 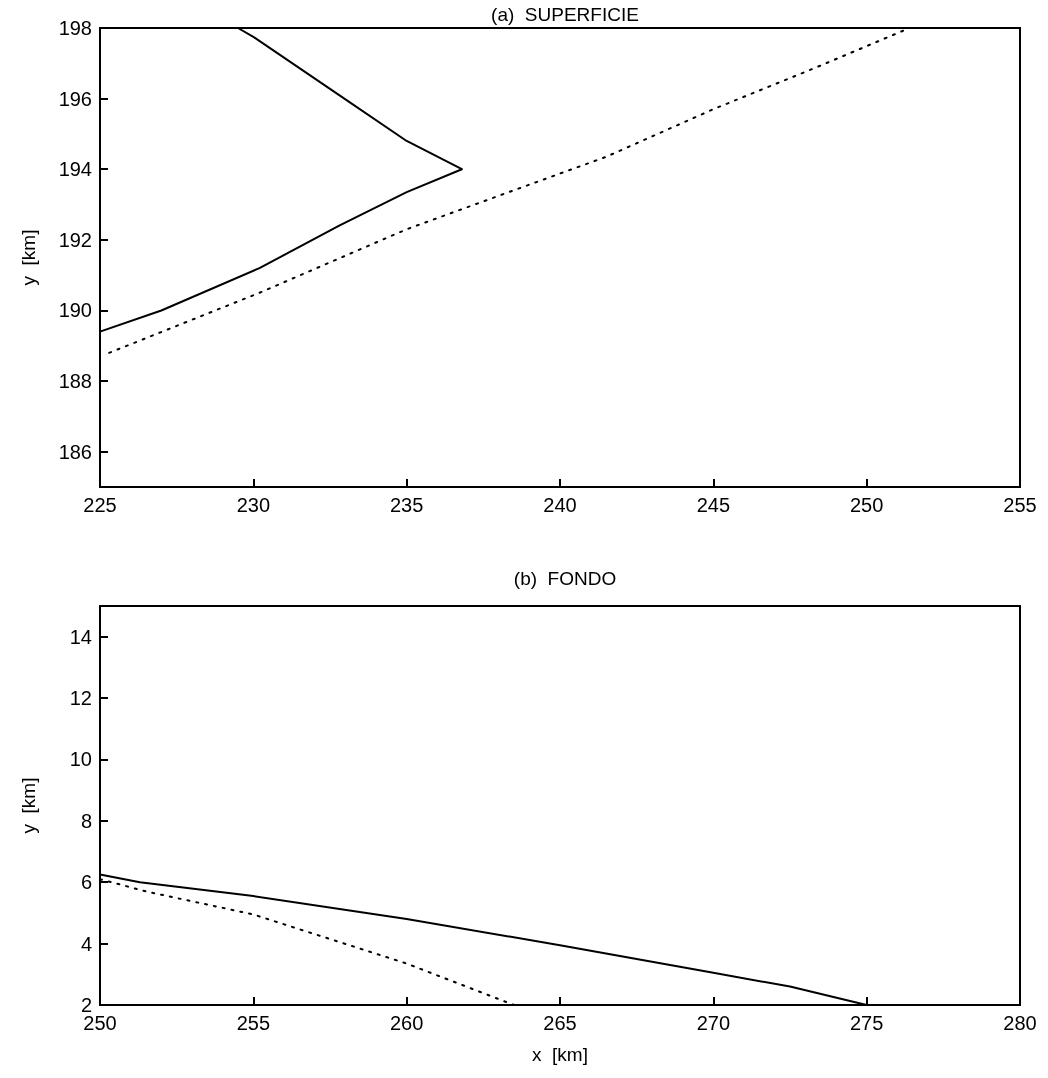 I want to click on x-axis-title: x [km], so click(x=560, y=1054).